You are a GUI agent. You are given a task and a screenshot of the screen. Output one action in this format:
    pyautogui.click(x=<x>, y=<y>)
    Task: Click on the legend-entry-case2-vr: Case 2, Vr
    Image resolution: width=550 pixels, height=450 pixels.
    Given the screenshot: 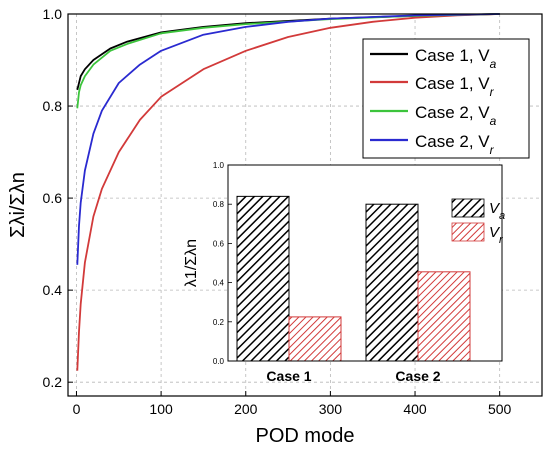 What is the action you would take?
    pyautogui.click(x=432, y=144)
    